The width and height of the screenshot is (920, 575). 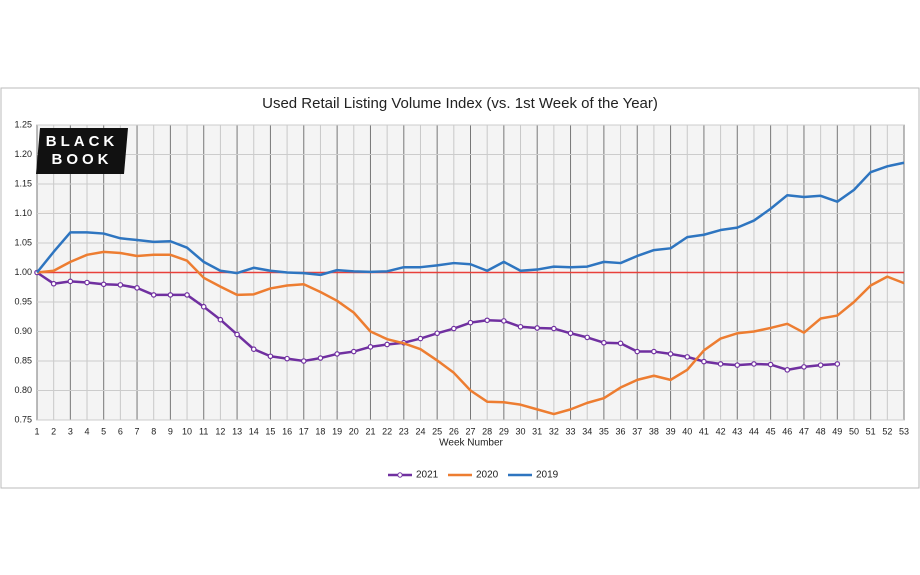 I want to click on logo-text: BOOK, so click(x=82, y=159).